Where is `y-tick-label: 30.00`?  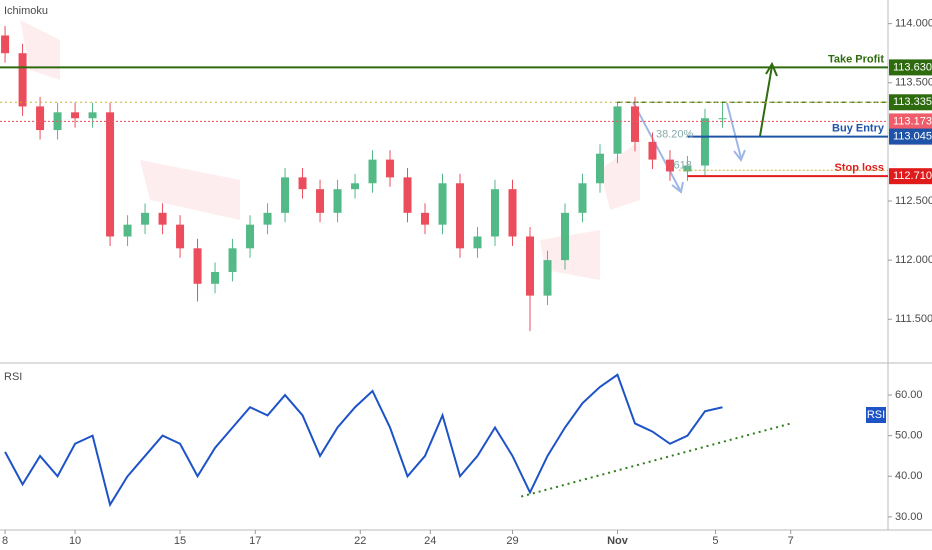
y-tick-label: 30.00 is located at coordinates (909, 517).